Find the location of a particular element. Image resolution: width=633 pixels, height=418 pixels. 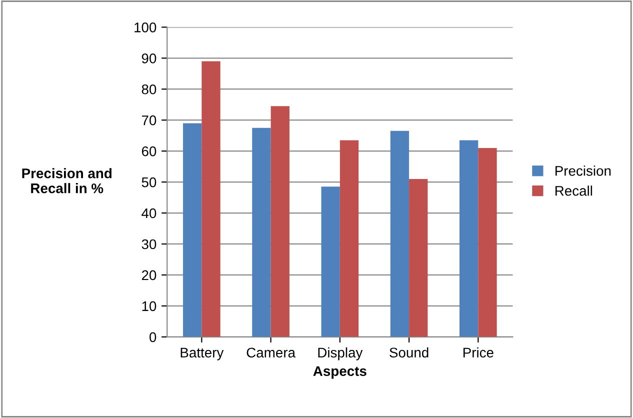

x-tick-label: Sound is located at coordinates (409, 352).